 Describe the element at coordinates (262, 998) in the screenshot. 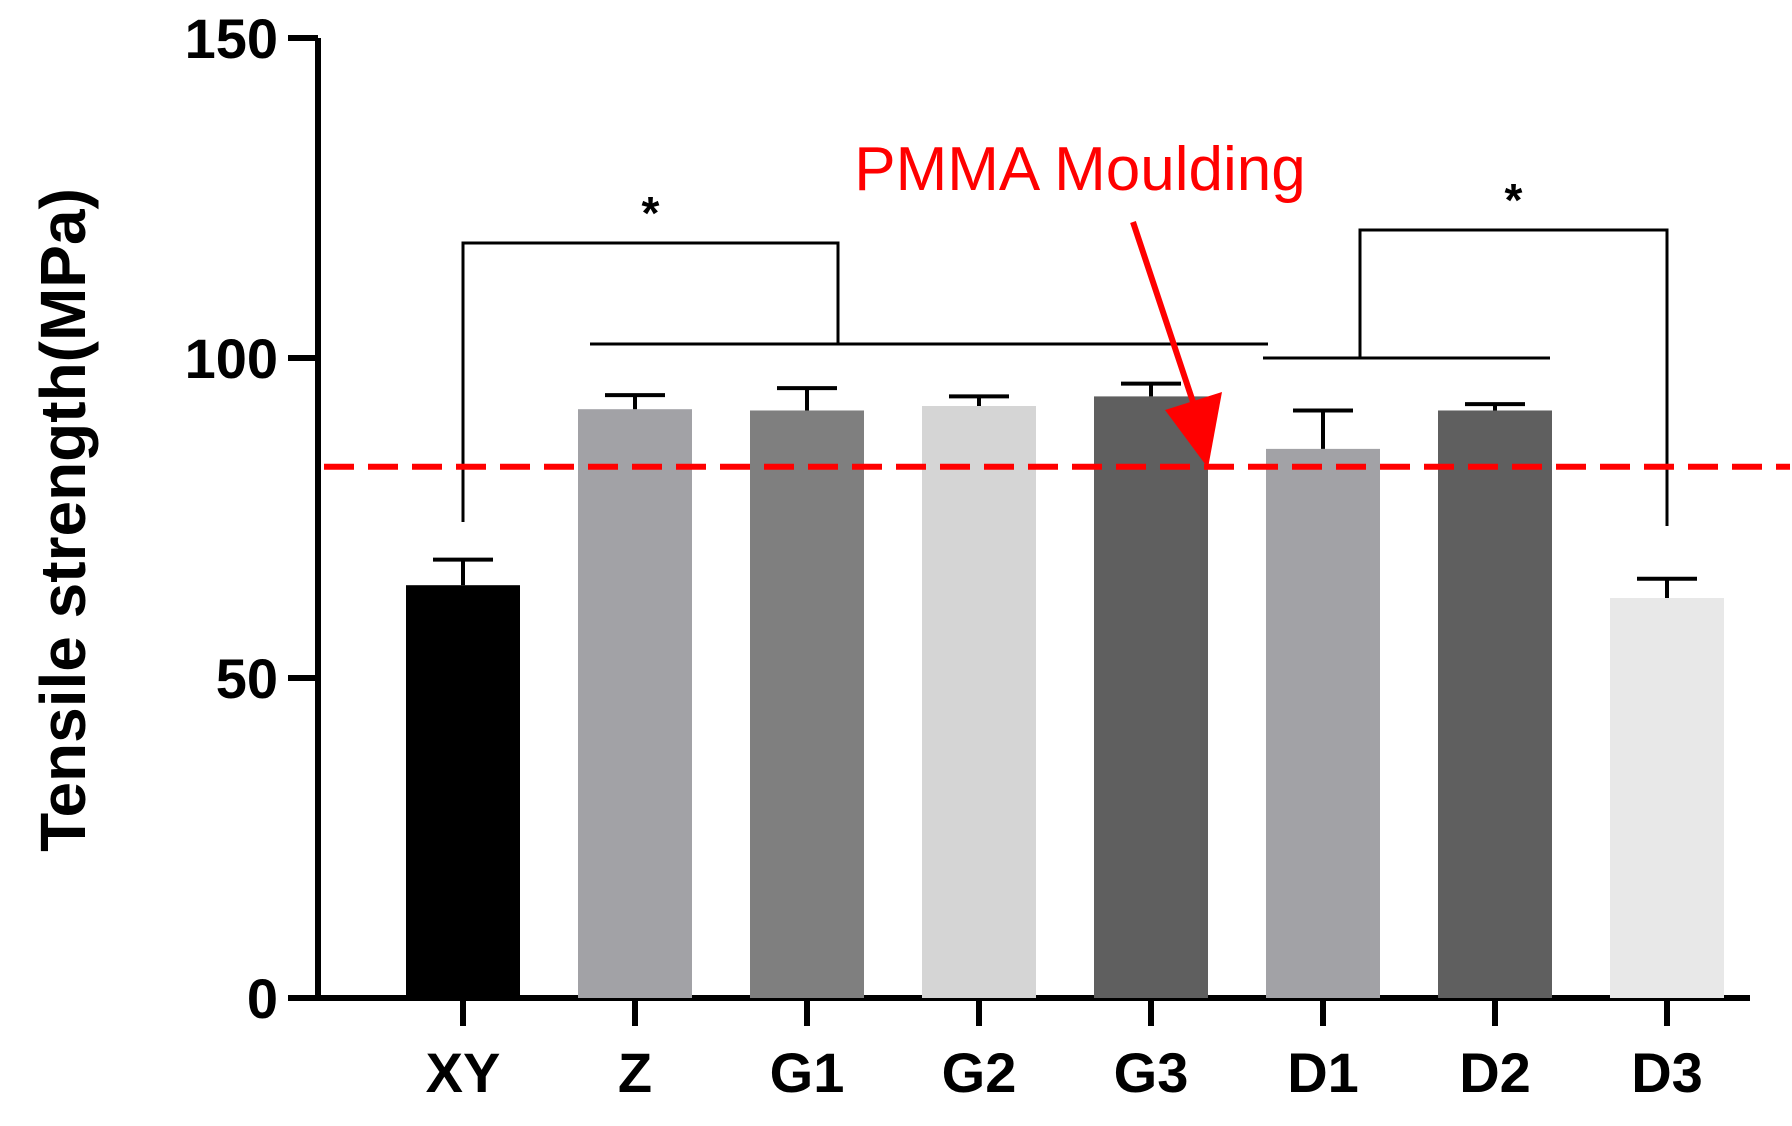

I see `y-tick-label: 0` at that location.